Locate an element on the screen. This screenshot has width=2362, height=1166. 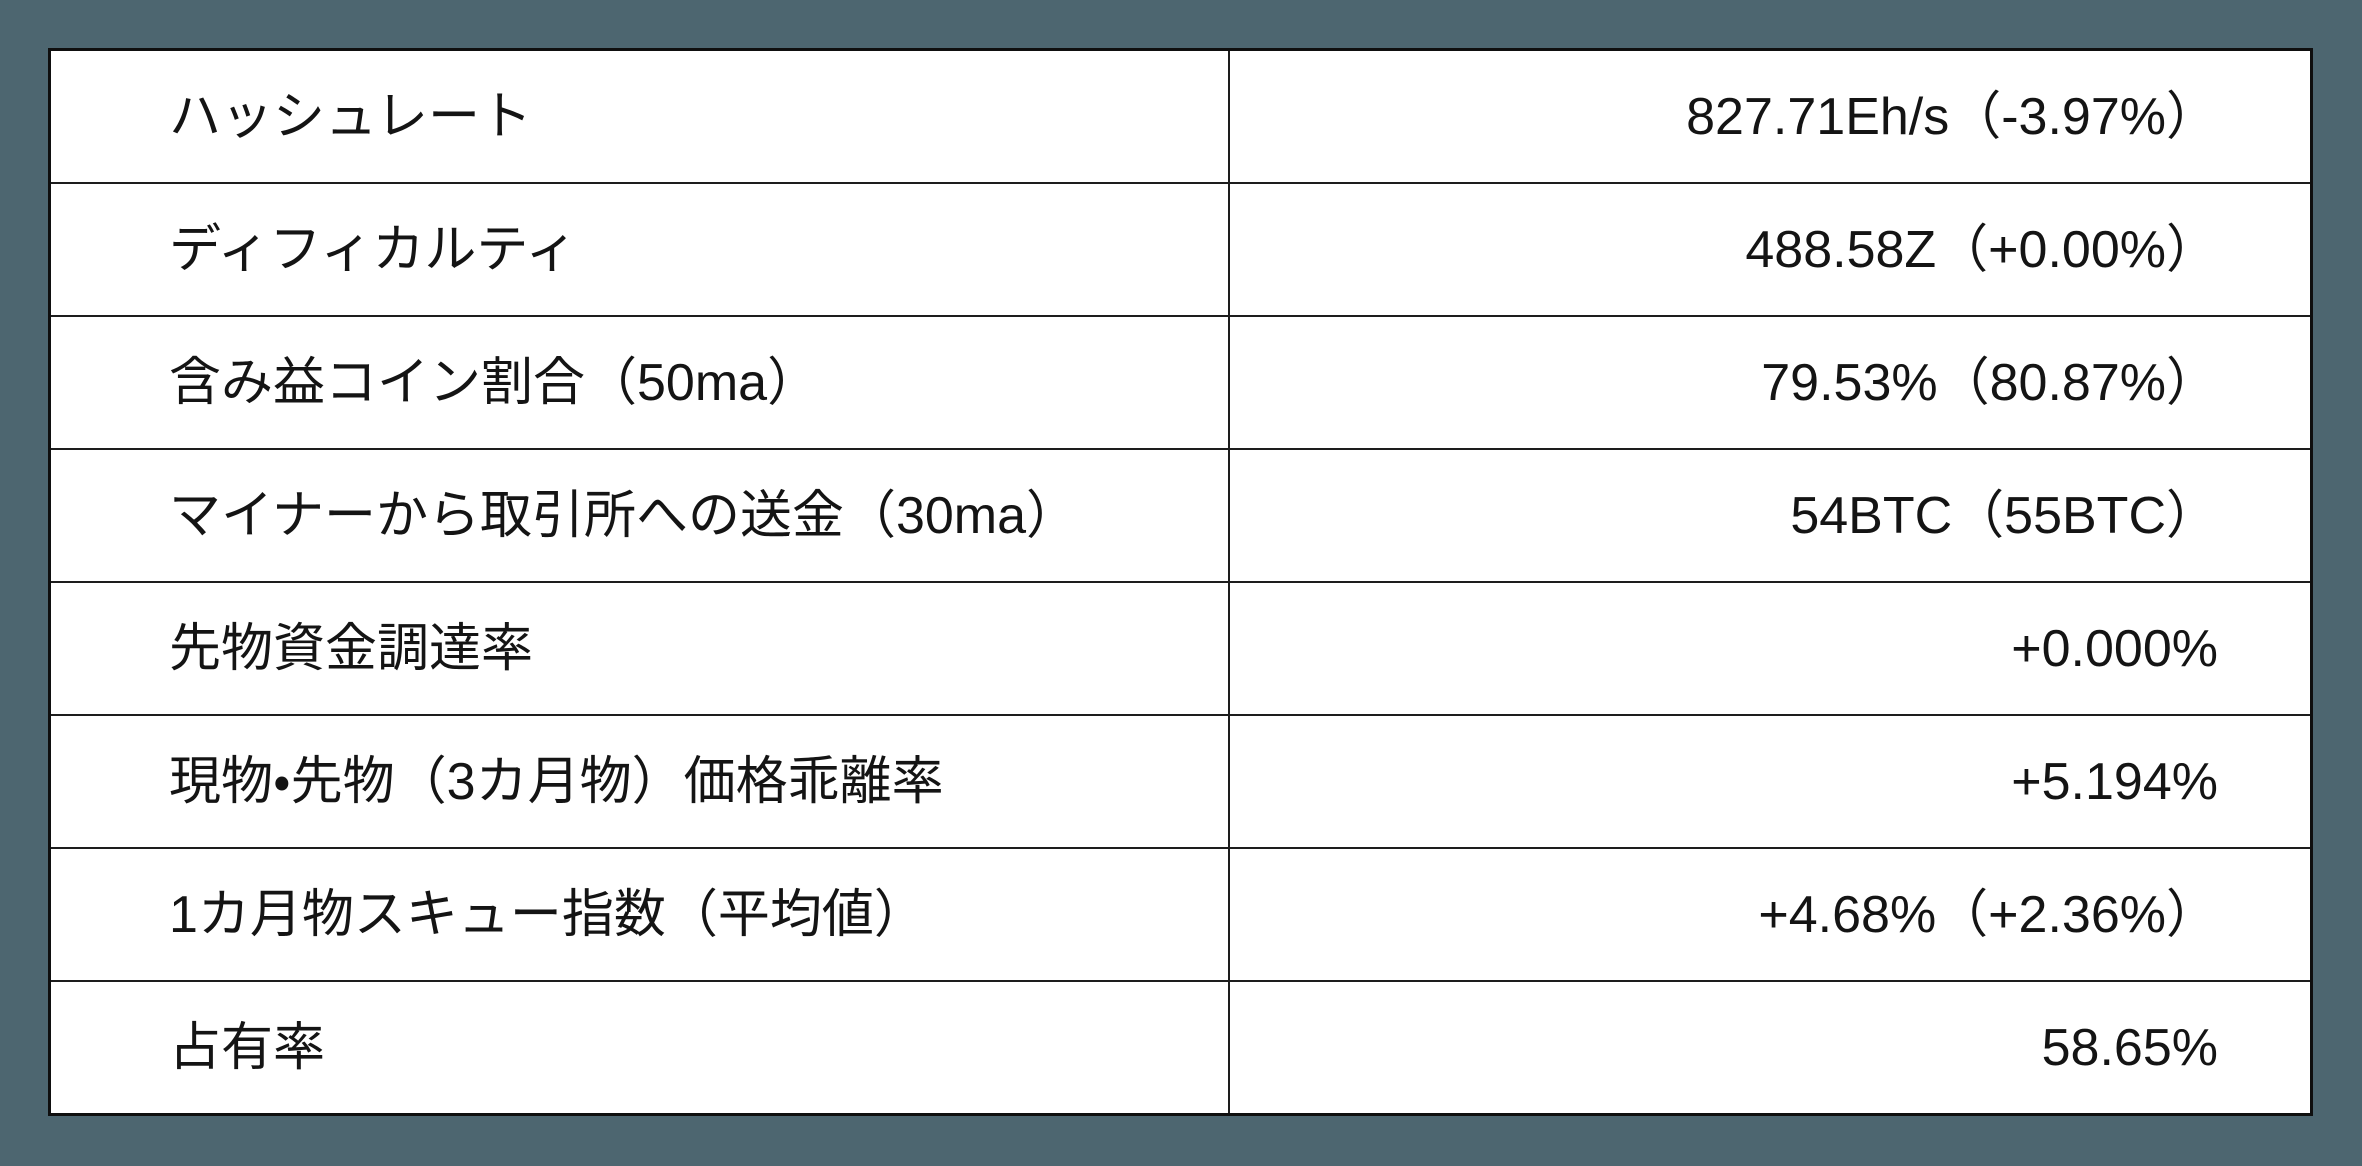
metric-label: マイナーから取引所への送金（30ma） is located at coordinates (624, 515).